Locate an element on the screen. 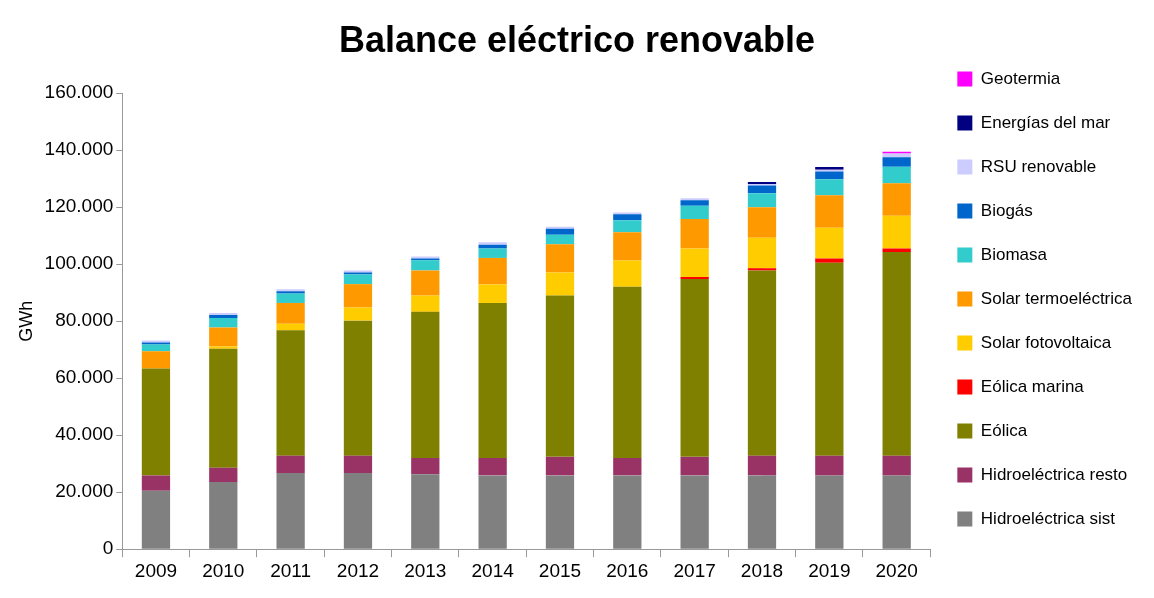  x-tick-label: 2009 is located at coordinates (156, 570).